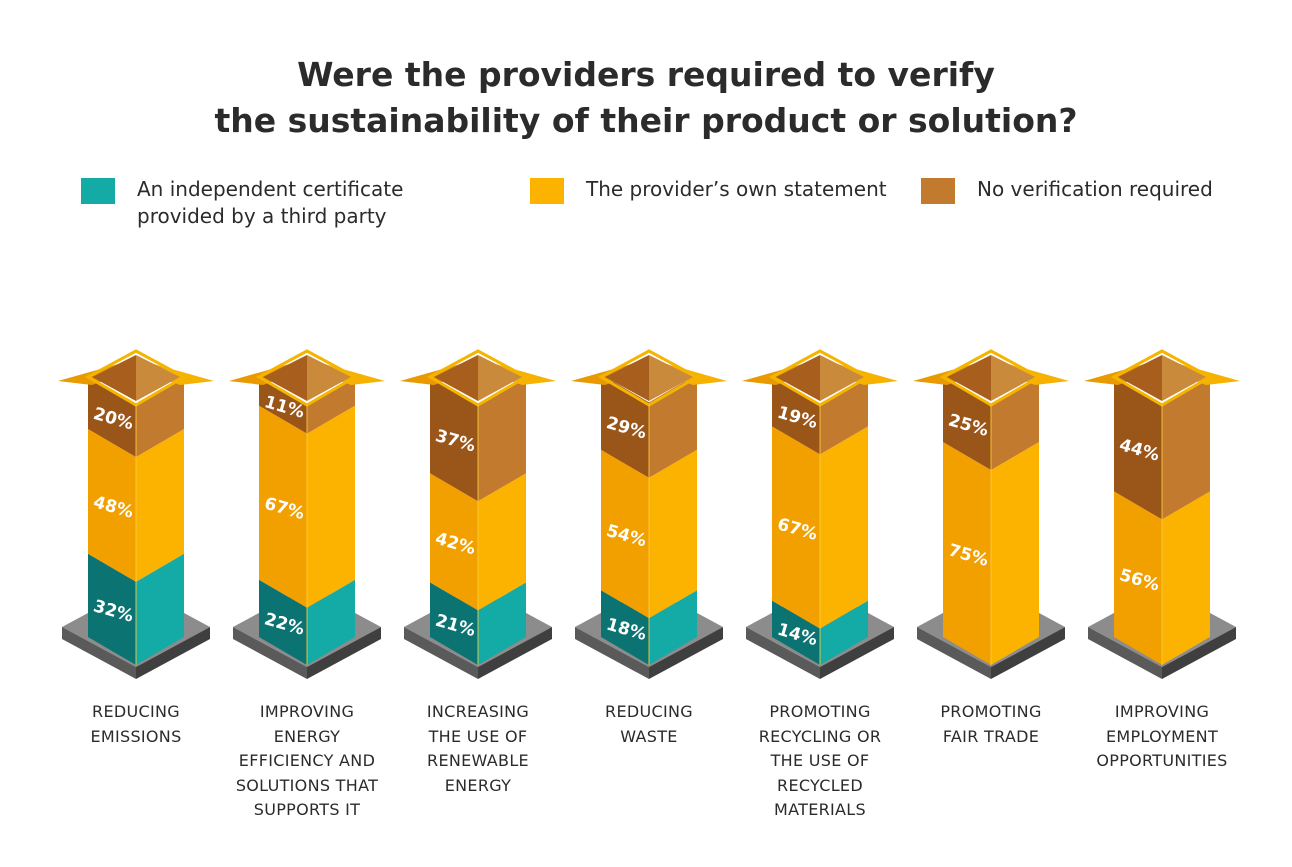 This screenshot has width=1292, height=867. I want to click on category-label: Reducing waste, so click(649, 724).